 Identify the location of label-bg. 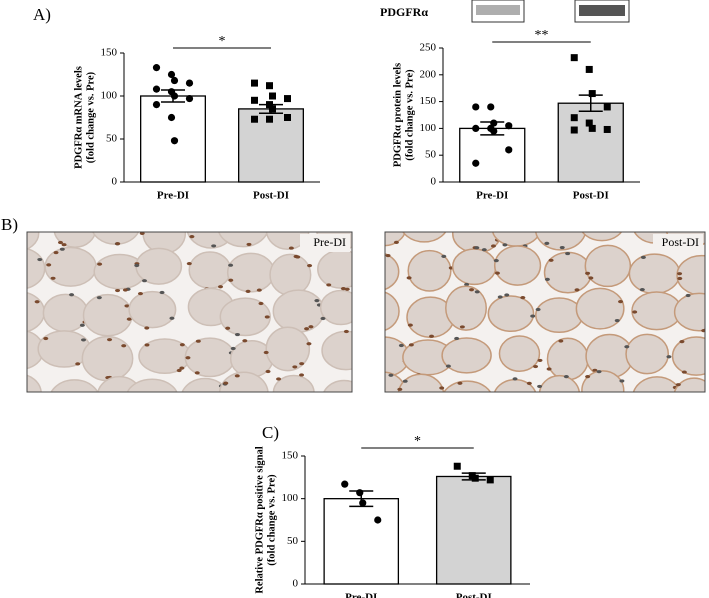
(678, 243).